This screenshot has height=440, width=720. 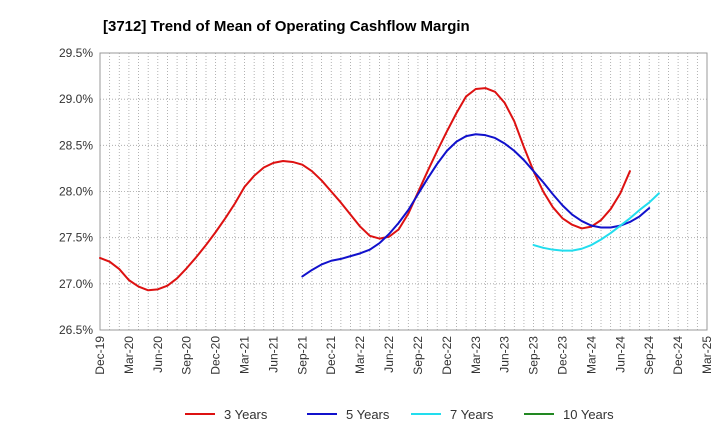 What do you see at coordinates (399, 414) in the screenshot?
I see `legend: 3 Years 5 Years 7 Years 10 Years` at bounding box center [399, 414].